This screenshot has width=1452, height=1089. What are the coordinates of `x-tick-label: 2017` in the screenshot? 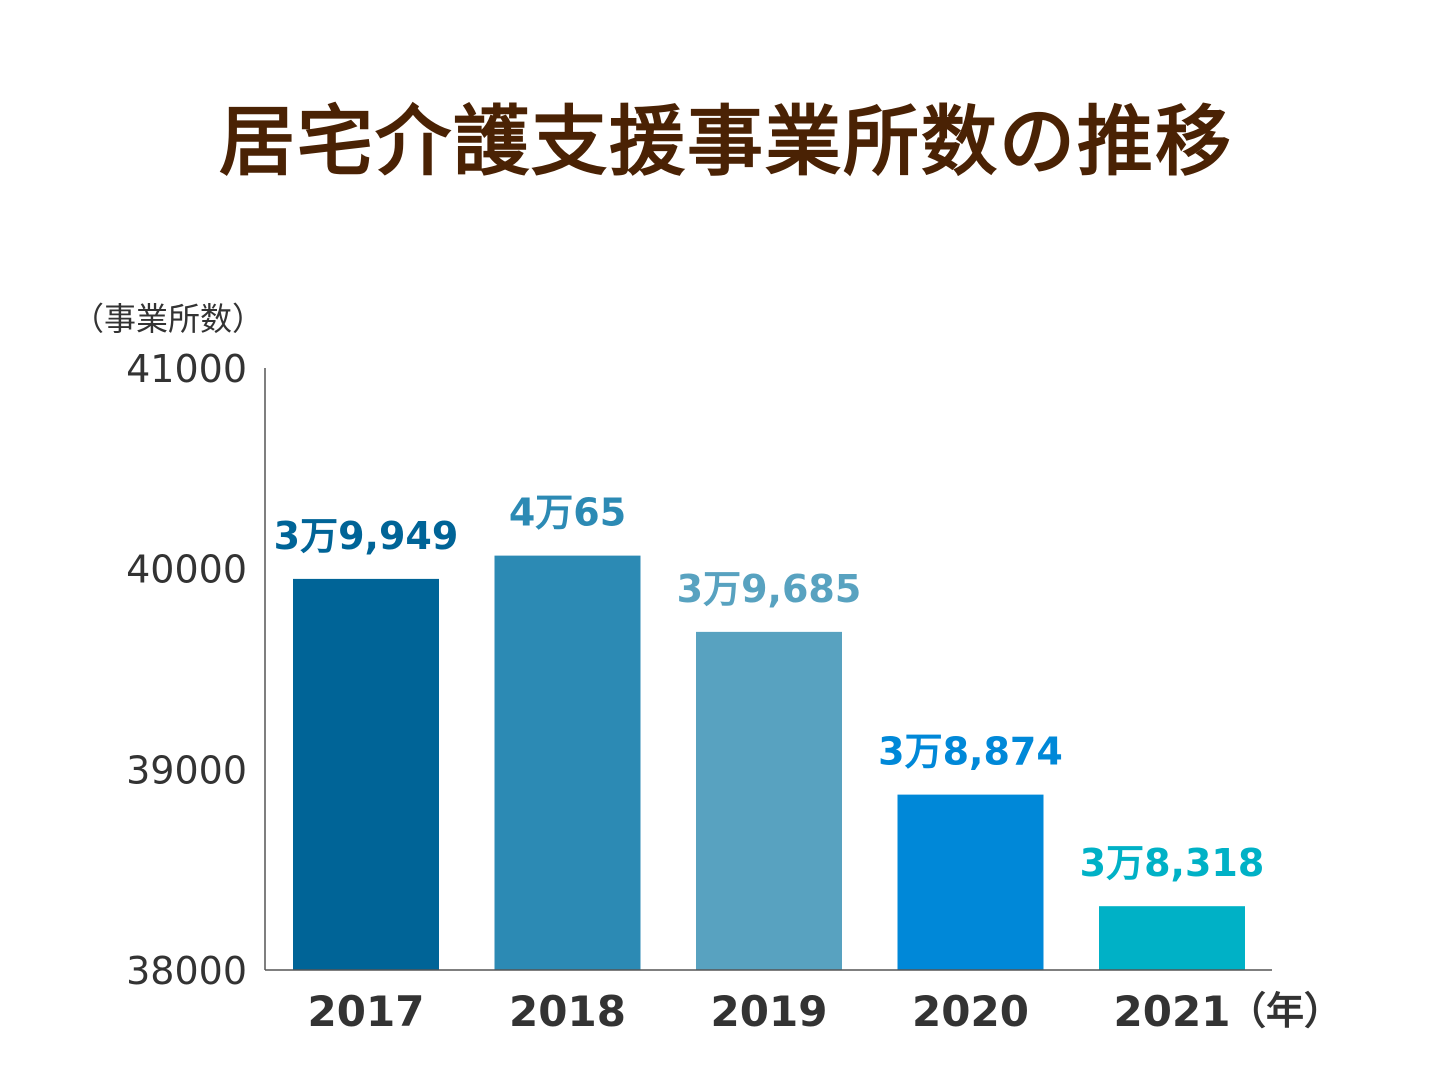 It's located at (366, 1011).